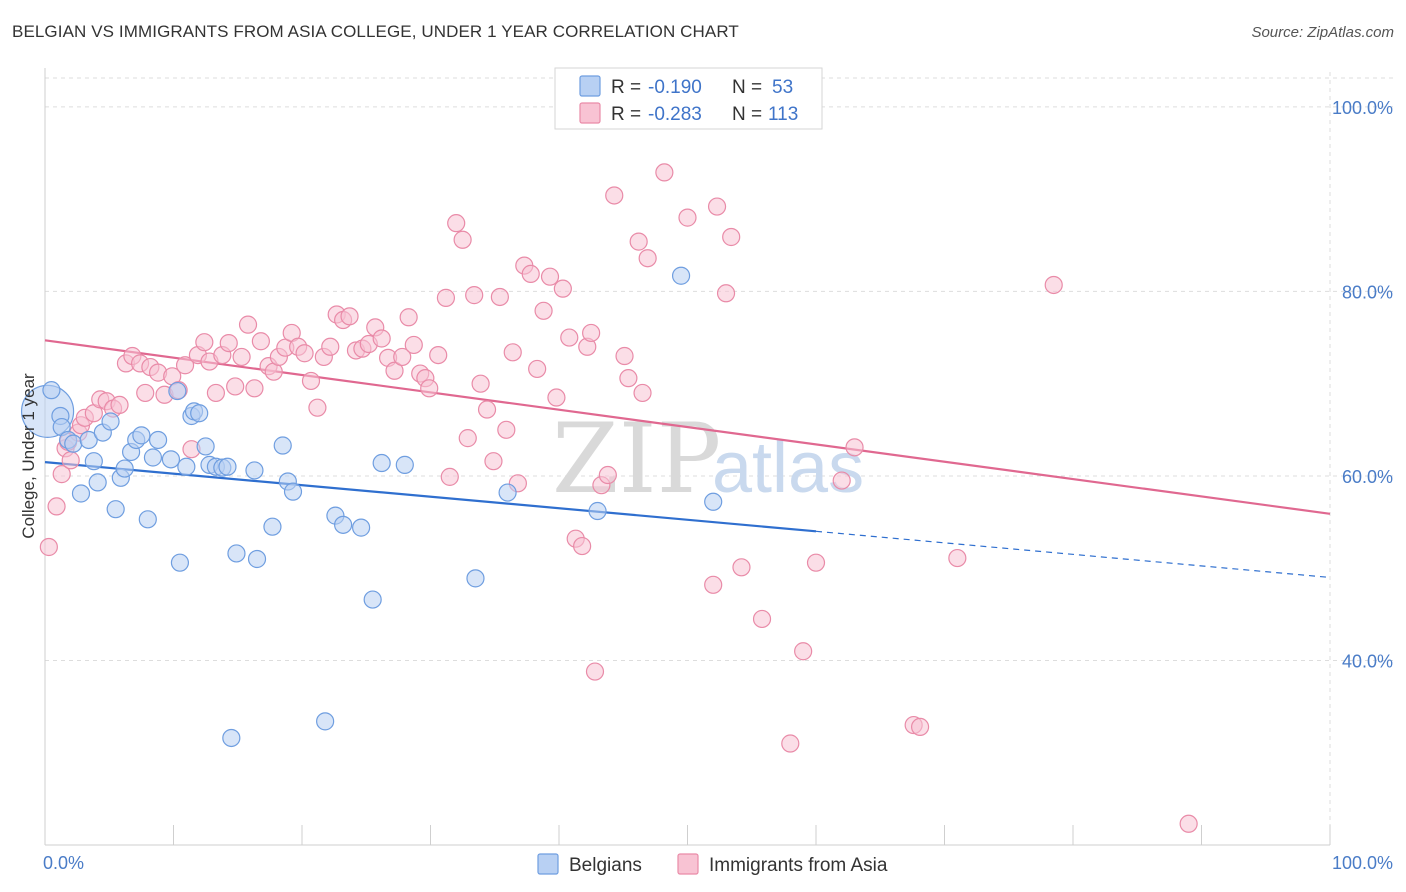  What do you see at coordinates (712, 864) in the screenshot?
I see `bottom-legend: Belgians Immigrants from Asia` at bounding box center [712, 864].